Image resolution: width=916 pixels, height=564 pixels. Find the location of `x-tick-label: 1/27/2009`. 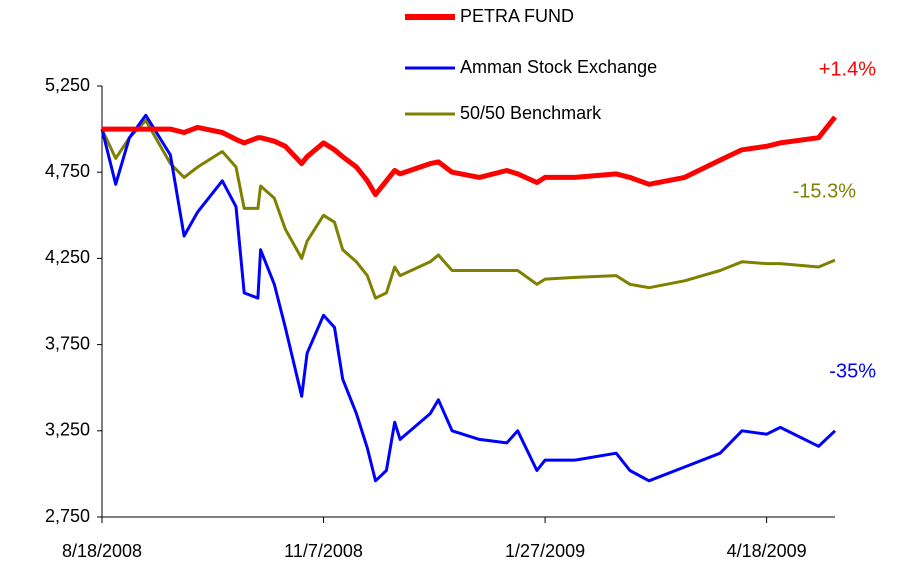

x-tick-label: 1/27/2009 is located at coordinates (545, 551).